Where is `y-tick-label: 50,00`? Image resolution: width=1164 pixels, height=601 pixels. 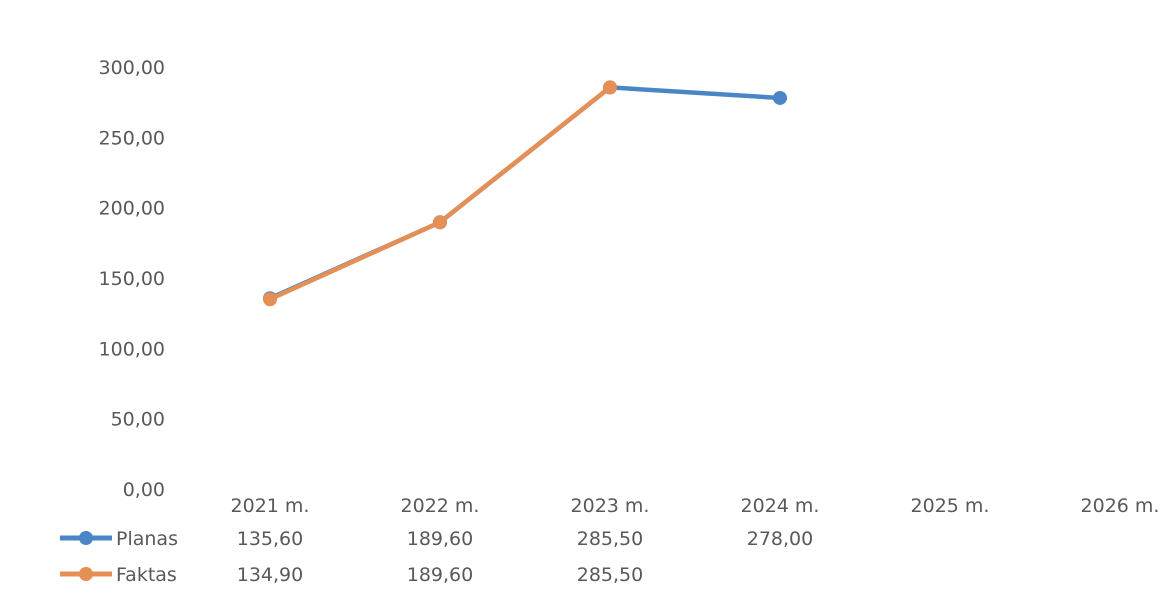 y-tick-label: 50,00 is located at coordinates (138, 420).